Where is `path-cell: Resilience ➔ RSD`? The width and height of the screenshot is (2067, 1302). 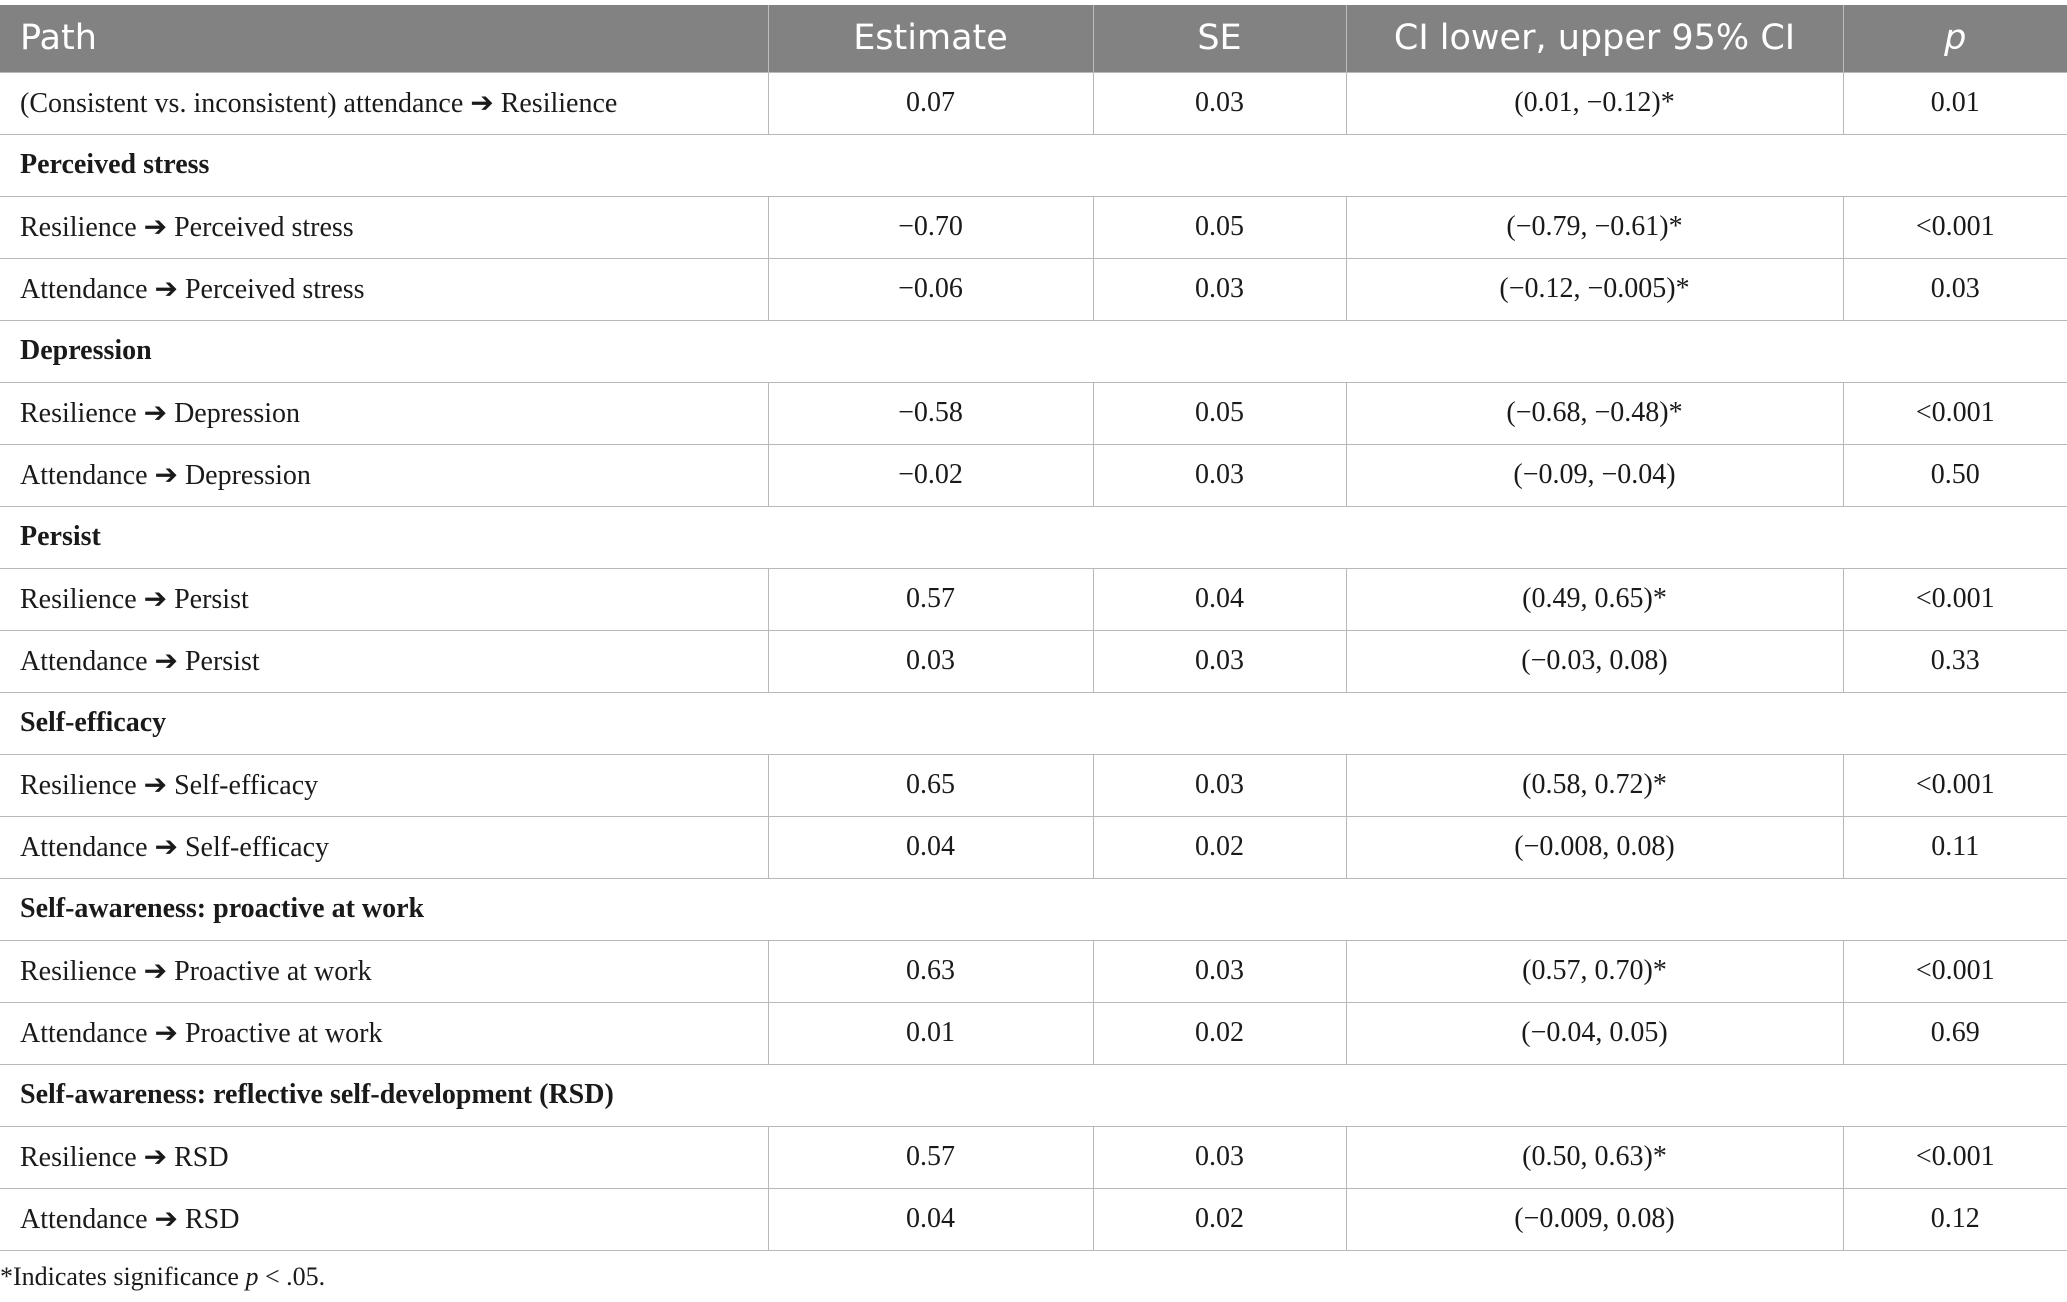 path-cell: Resilience ➔ RSD is located at coordinates (384, 1157).